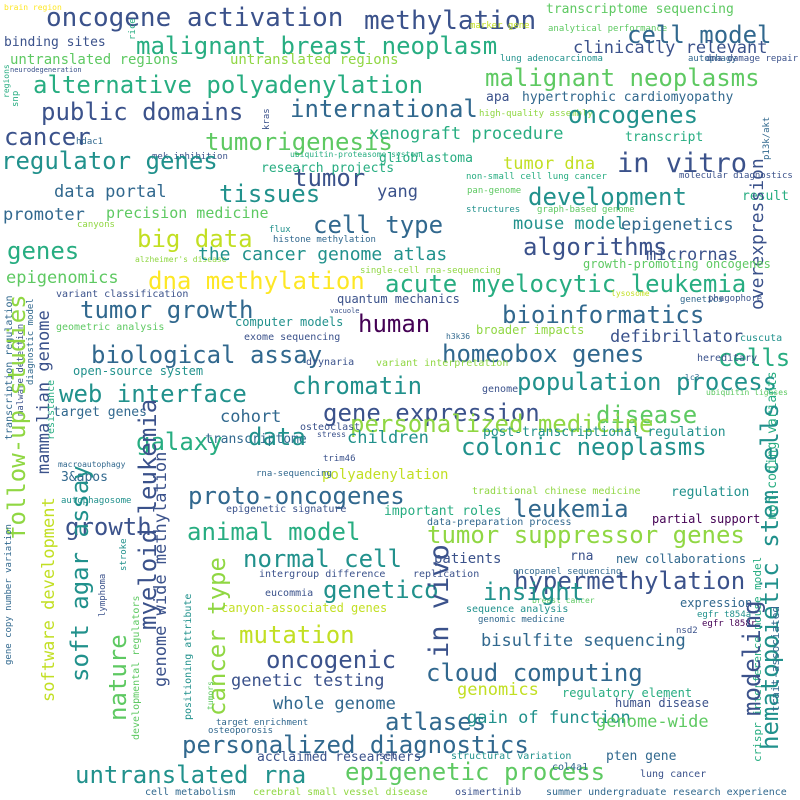 Image resolution: width=800 pixels, height=800 pixels. What do you see at coordinates (378, 225) in the screenshot?
I see `cloud-word: cell type` at bounding box center [378, 225].